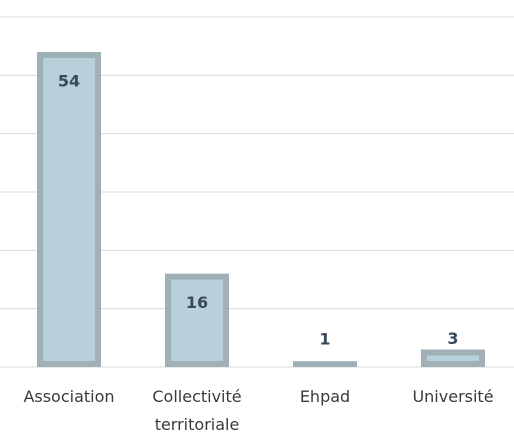 The image size is (514, 438). What do you see at coordinates (452, 338) in the screenshot?
I see `data-label: 3` at bounding box center [452, 338].